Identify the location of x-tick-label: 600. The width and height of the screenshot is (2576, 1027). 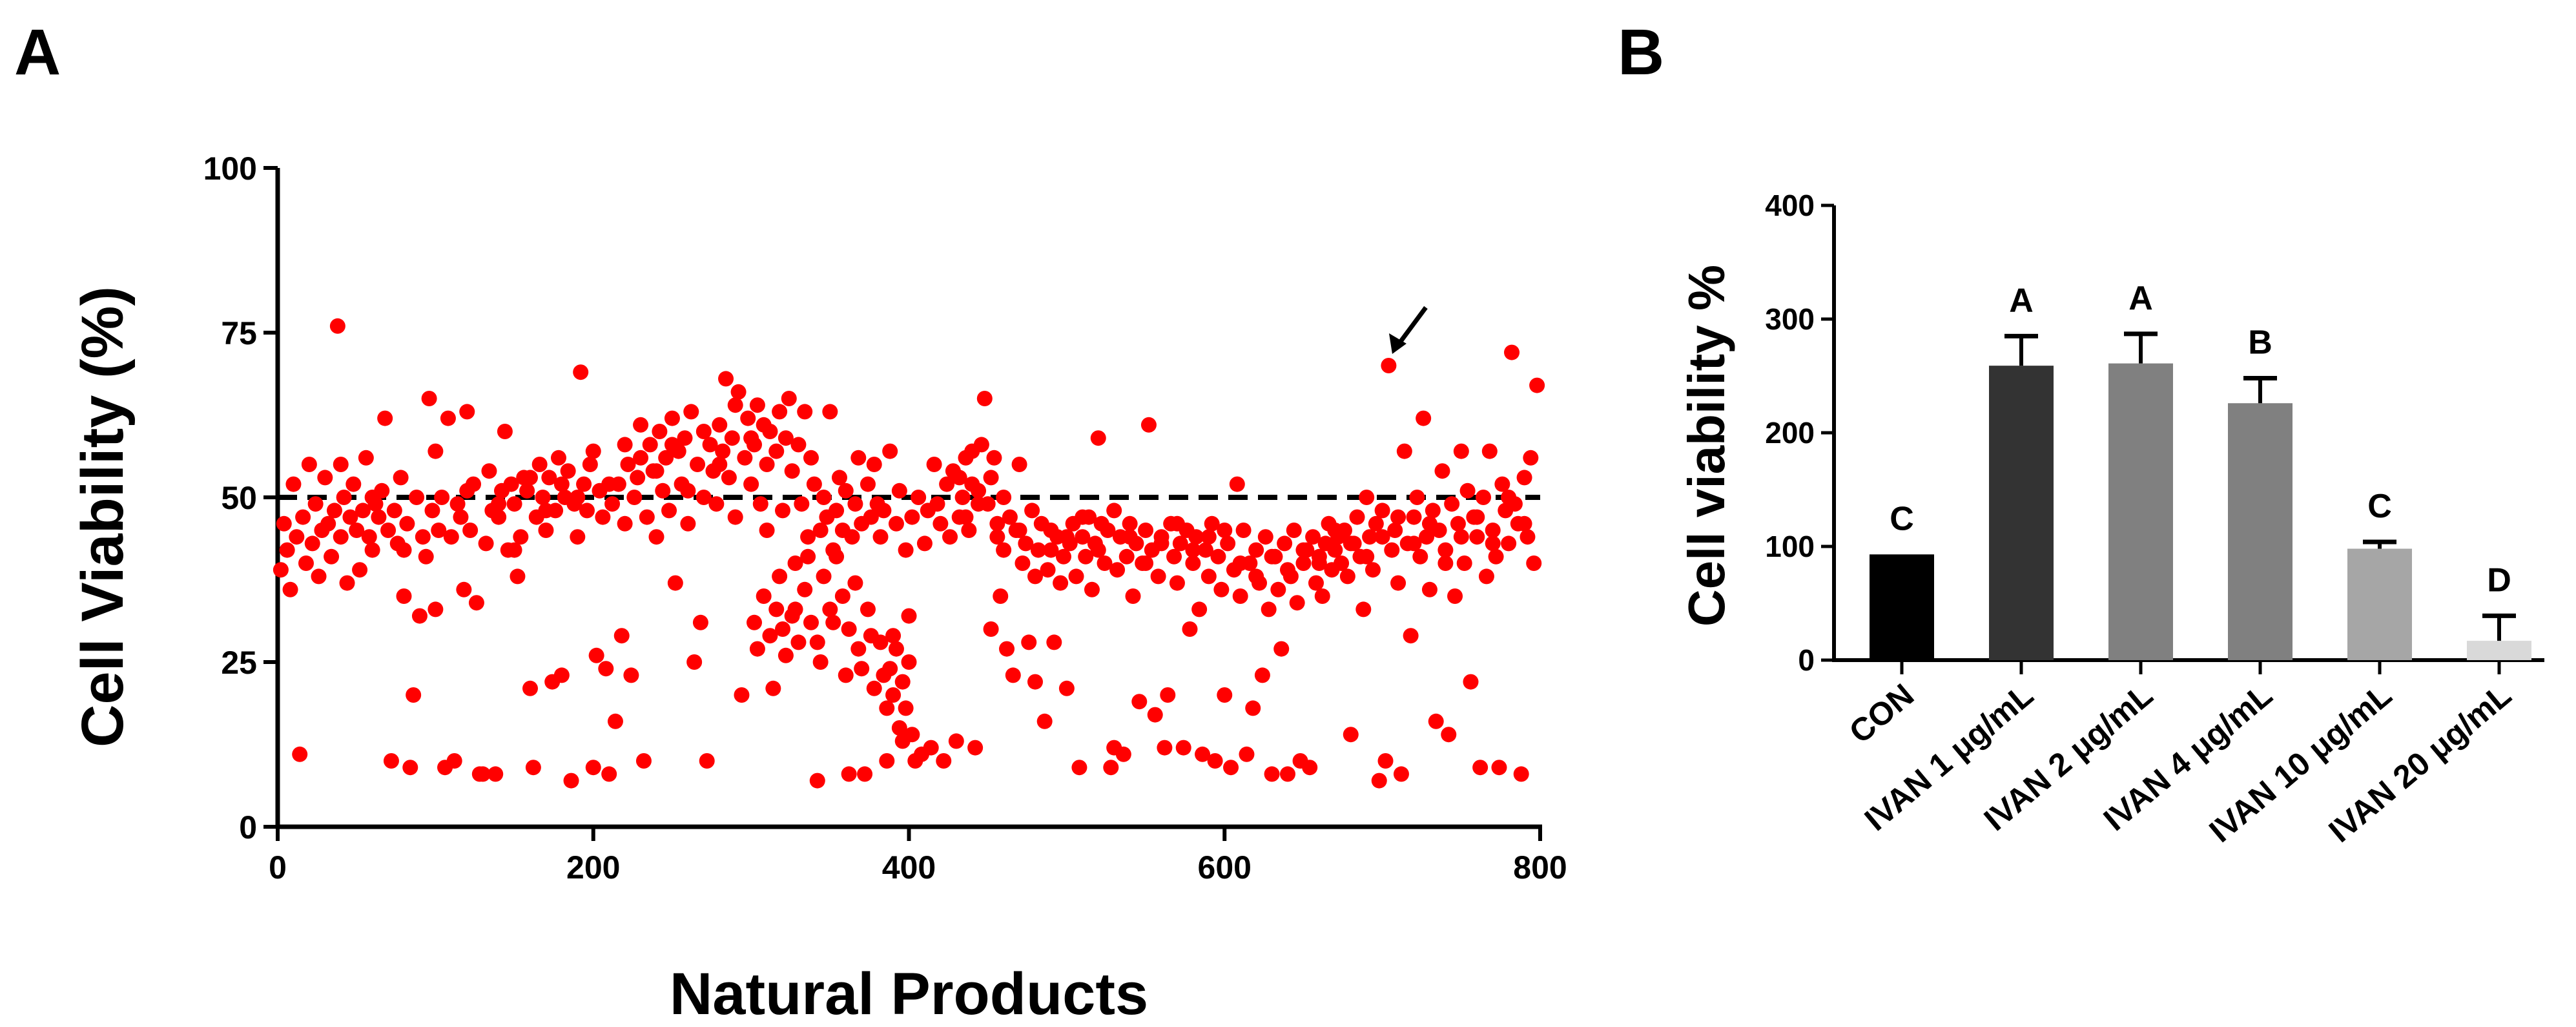
(1225, 867).